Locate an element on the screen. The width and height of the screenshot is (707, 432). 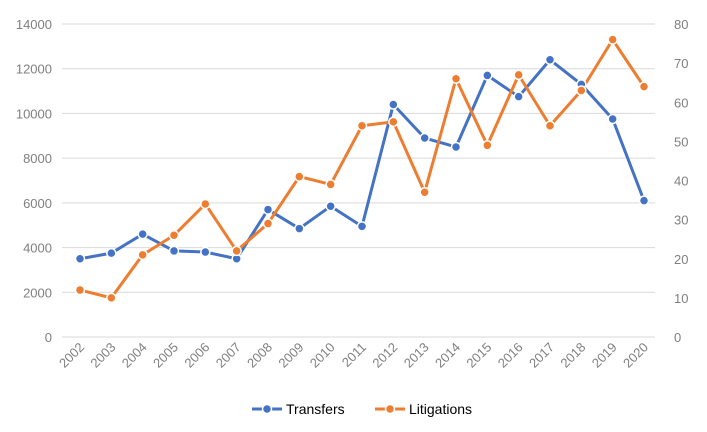
right-axis-ticks: 0 10 20 30 40 50 60 70 80 is located at coordinates (681, 181).